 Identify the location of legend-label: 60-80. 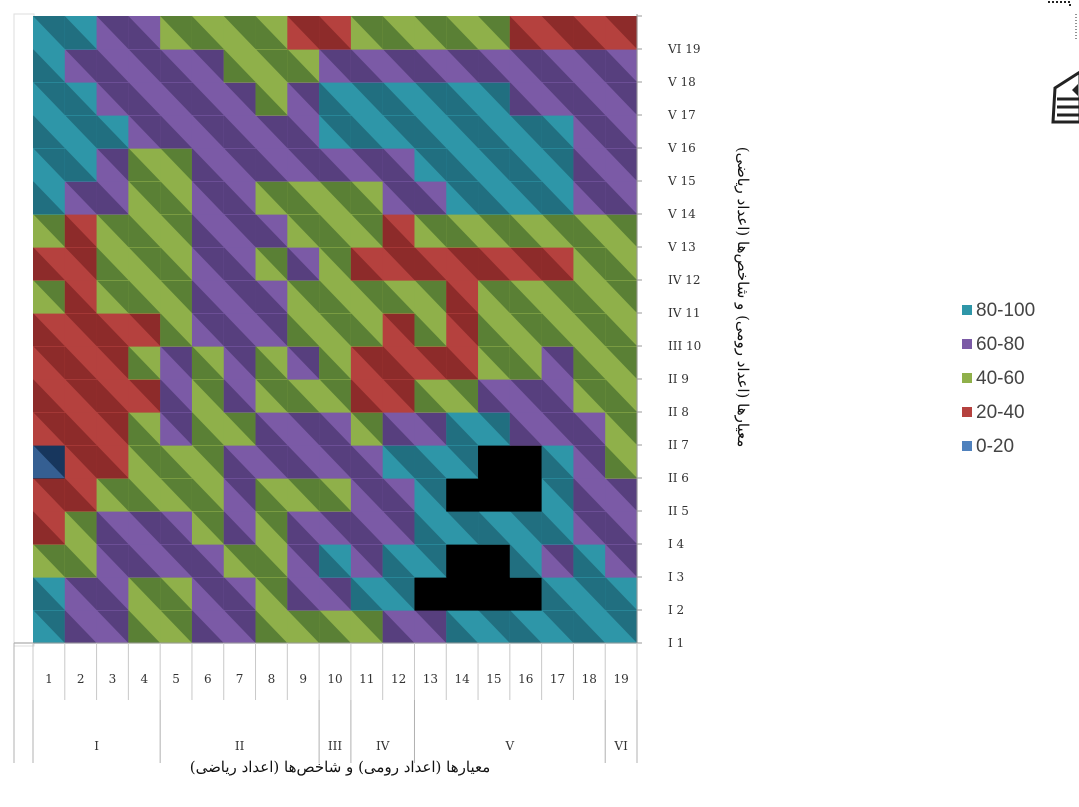
(1000, 344).